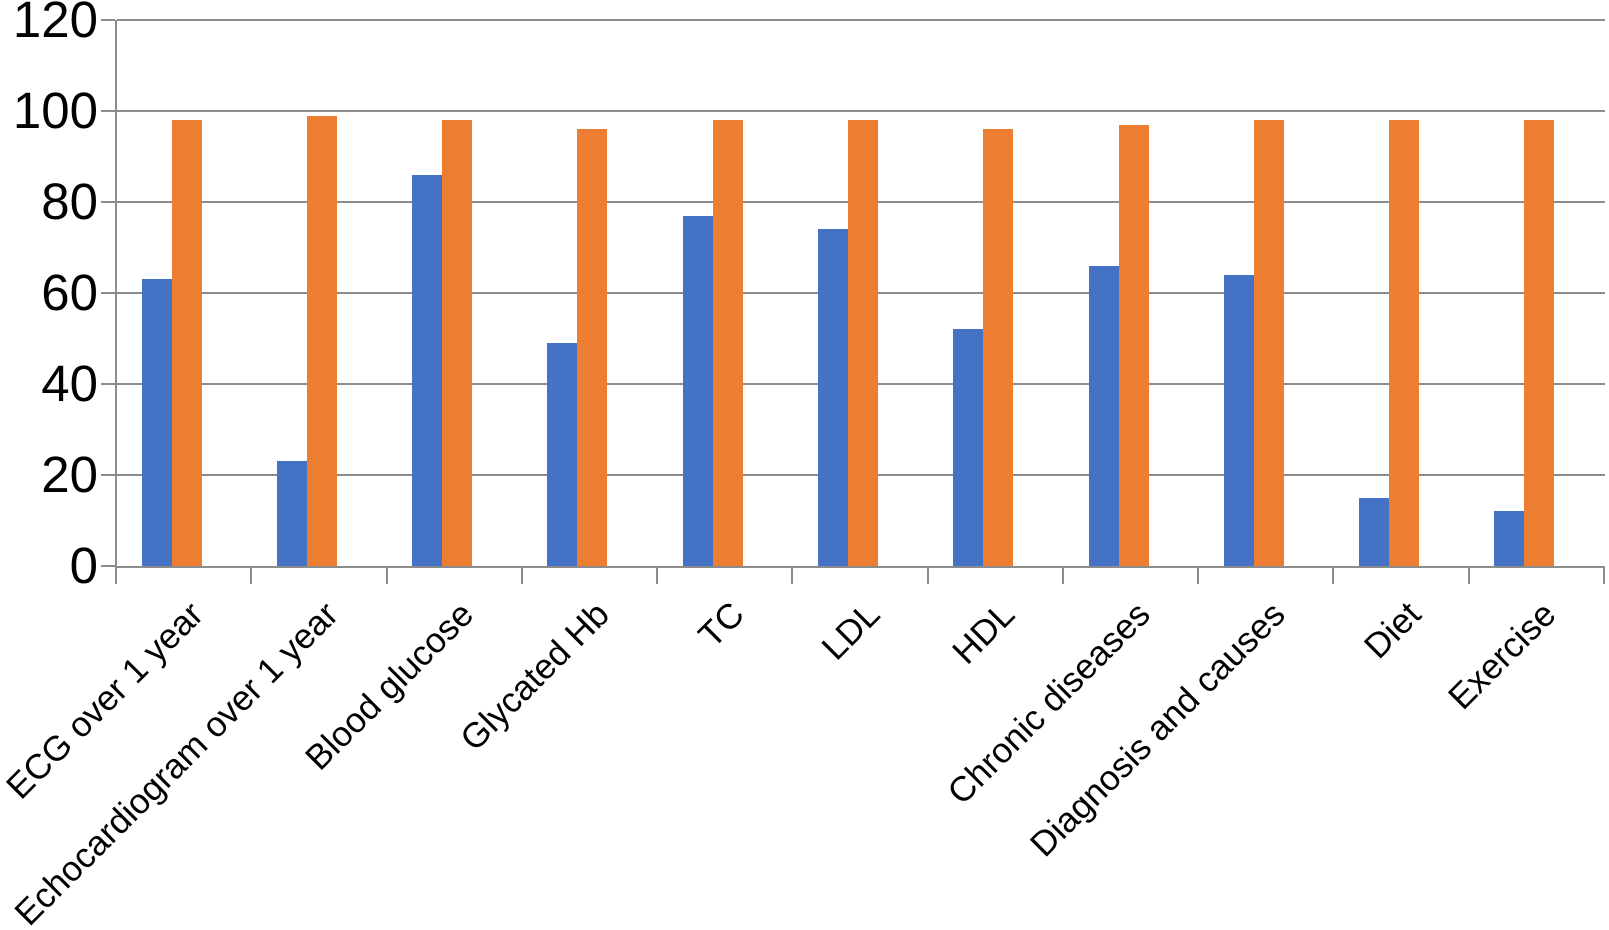  Describe the element at coordinates (69, 383) in the screenshot. I see `y-tick-label-40: 40` at that location.